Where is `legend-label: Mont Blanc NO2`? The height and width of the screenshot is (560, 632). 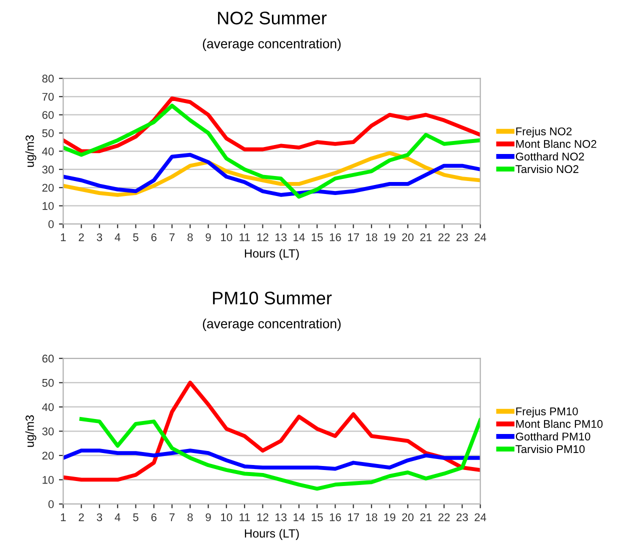 legend-label: Mont Blanc NO2 is located at coordinates (556, 144).